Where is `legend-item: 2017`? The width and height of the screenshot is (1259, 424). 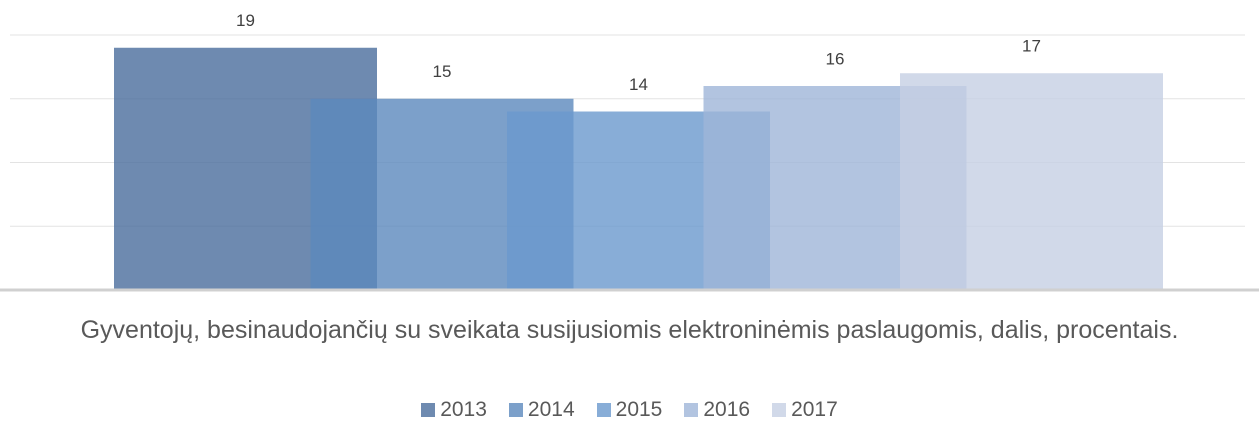 legend-item: 2017 is located at coordinates (805, 410).